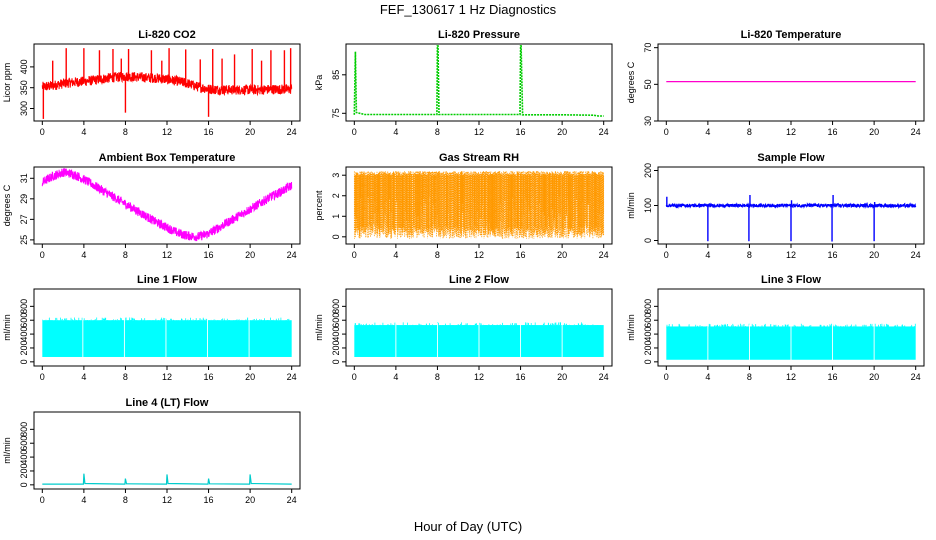 This screenshot has width=936, height=540. I want to click on y-tick-label: 3, so click(336, 175).